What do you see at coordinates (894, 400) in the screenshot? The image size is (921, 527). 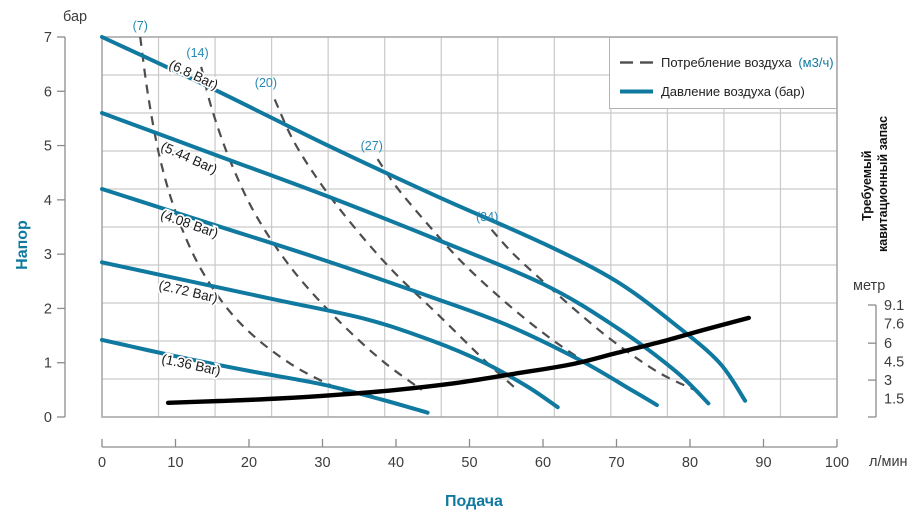 I see `right-axis-tick-label: 1.5` at bounding box center [894, 400].